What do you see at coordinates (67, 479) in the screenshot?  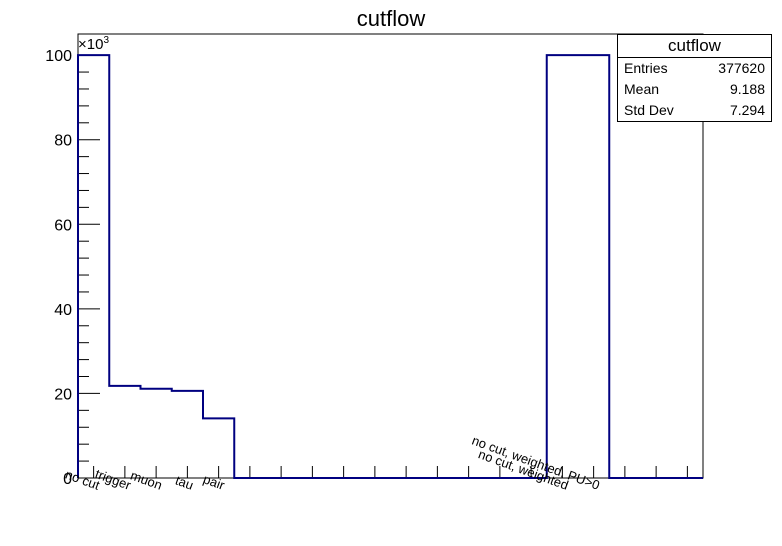 I see `y-tick-label: 0` at bounding box center [67, 479].